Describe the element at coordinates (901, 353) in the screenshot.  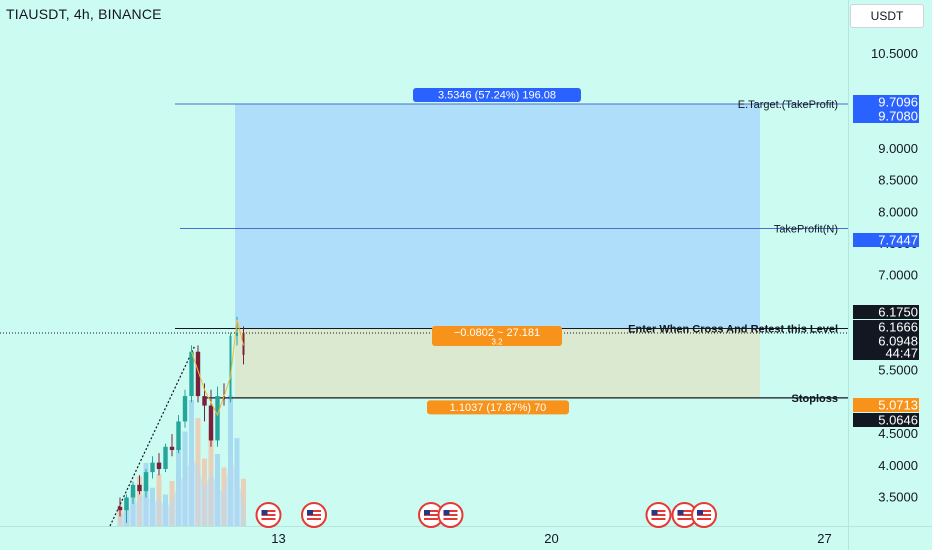
I see `price-badge-label: 44:47` at that location.